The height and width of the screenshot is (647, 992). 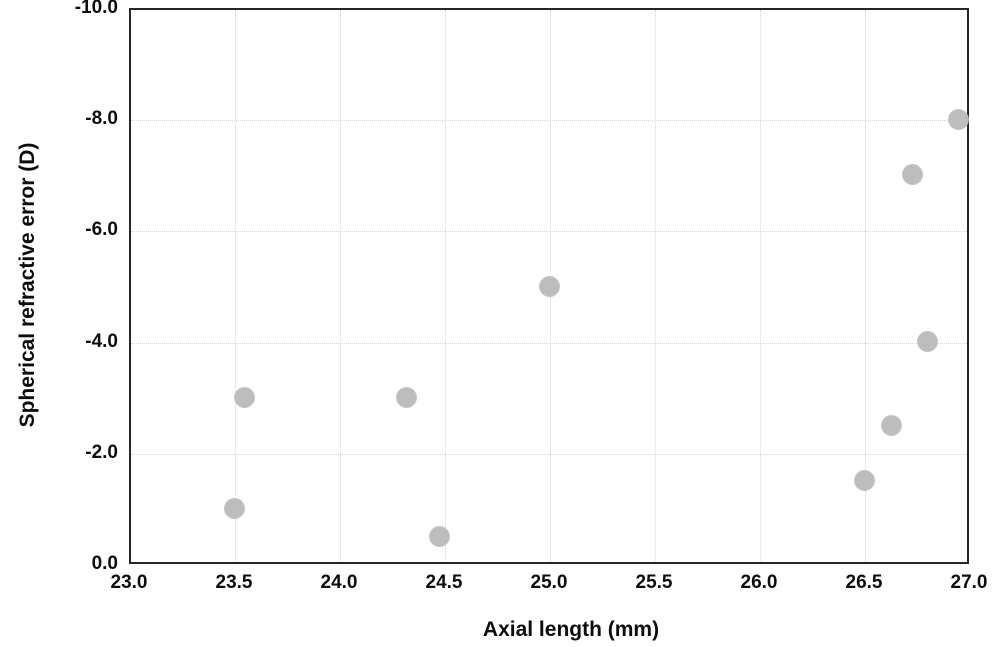 I want to click on x-tick-label: 23.5, so click(x=234, y=582).